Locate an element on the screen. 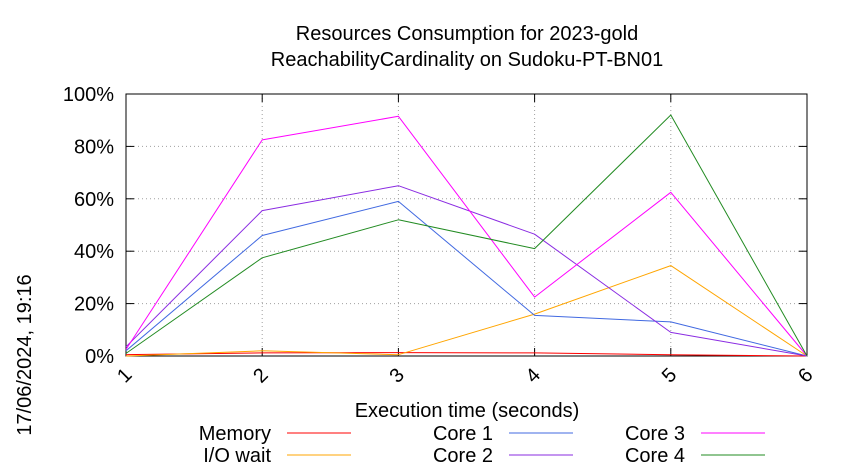 The height and width of the screenshot is (475, 850). legend-label: Core 2 is located at coordinates (463, 456).